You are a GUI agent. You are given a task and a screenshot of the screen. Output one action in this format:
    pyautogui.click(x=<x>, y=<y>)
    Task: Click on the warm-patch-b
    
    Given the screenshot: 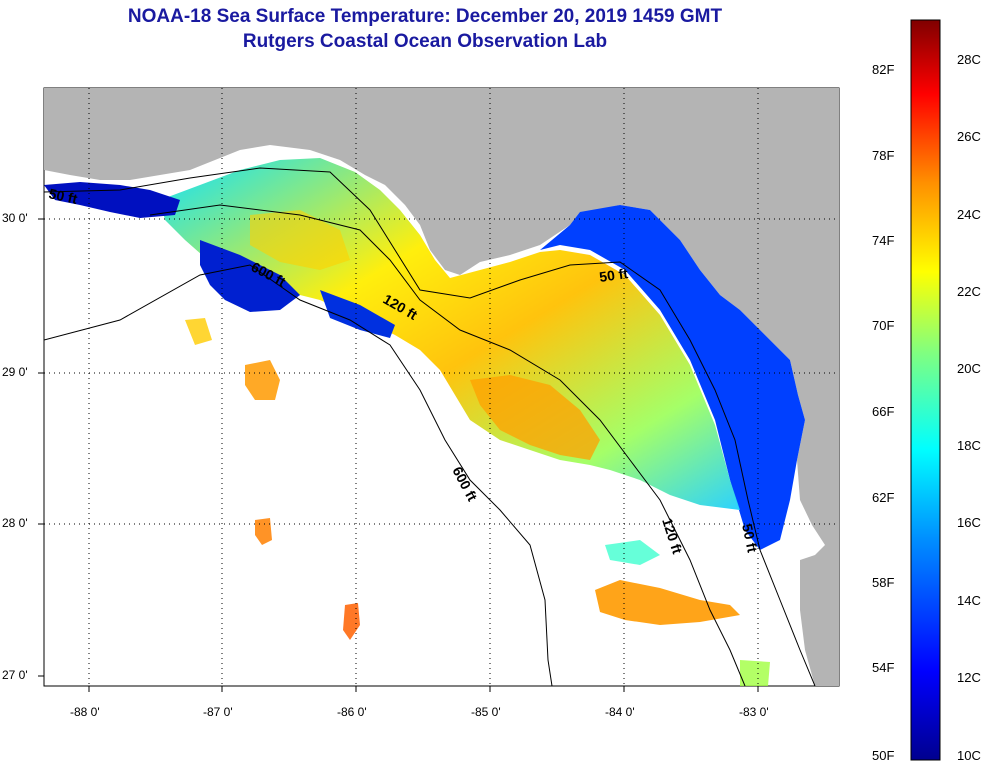 What is the action you would take?
    pyautogui.click(x=263, y=531)
    